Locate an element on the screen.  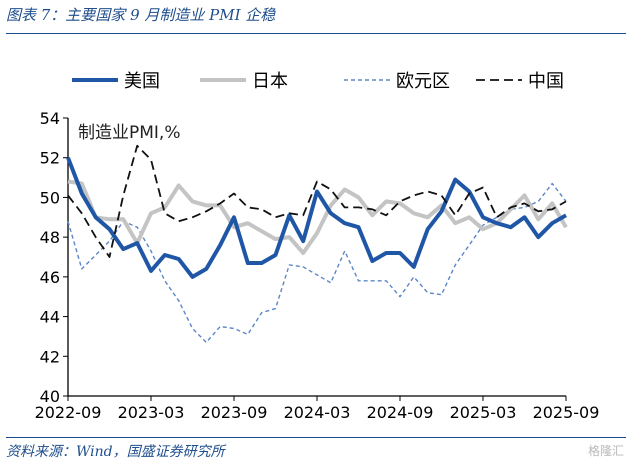
y-tick-label: 48 is located at coordinates (50, 237).